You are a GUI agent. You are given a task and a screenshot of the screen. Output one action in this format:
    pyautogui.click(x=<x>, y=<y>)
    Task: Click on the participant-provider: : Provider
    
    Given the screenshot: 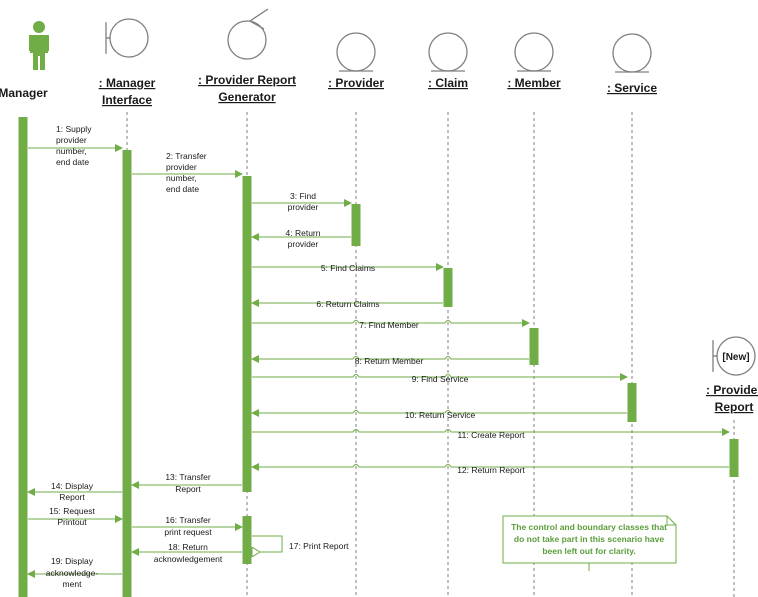 What is the action you would take?
    pyautogui.click(x=356, y=61)
    